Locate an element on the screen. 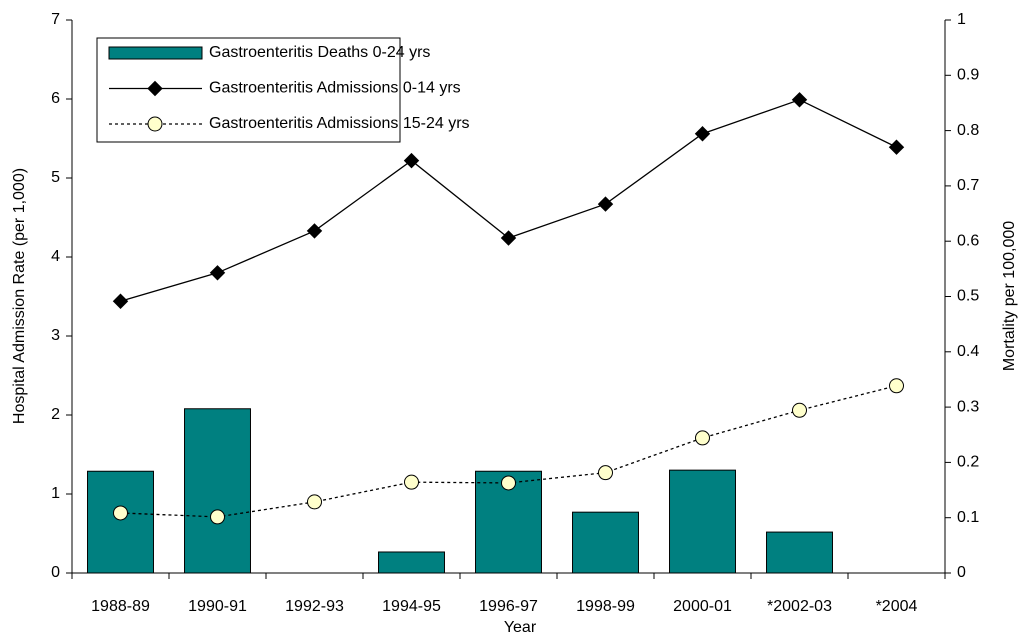 The height and width of the screenshot is (637, 1026). x-tick-label: 1996-97 is located at coordinates (508, 606).